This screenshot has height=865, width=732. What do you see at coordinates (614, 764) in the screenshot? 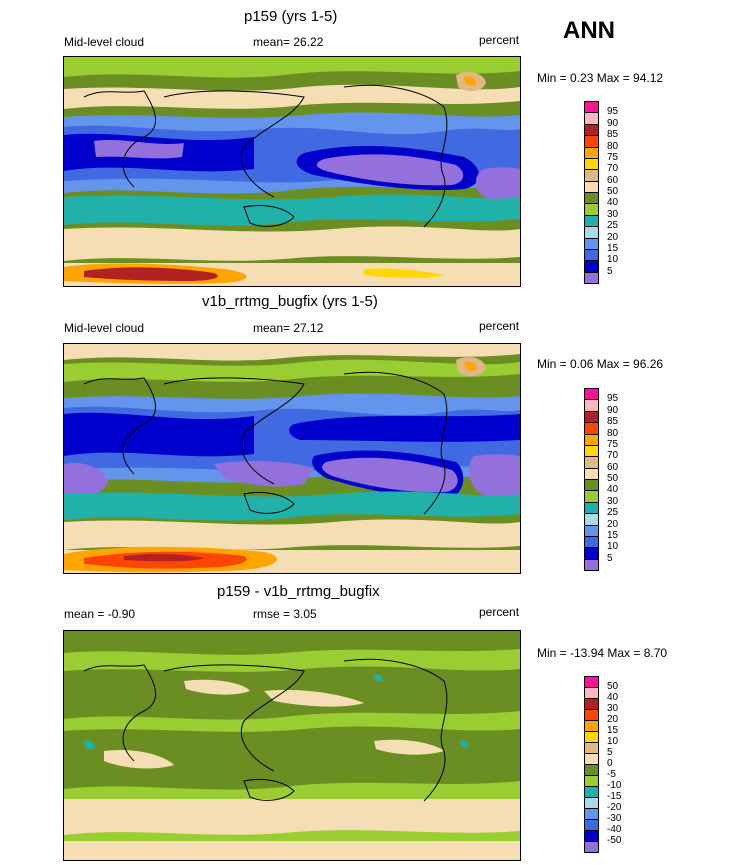
I see `panel-3-colorbar: -50 -40 -30 -20 -15 -10 -5 0 5 10 15 20 30 40 50` at bounding box center [614, 764].